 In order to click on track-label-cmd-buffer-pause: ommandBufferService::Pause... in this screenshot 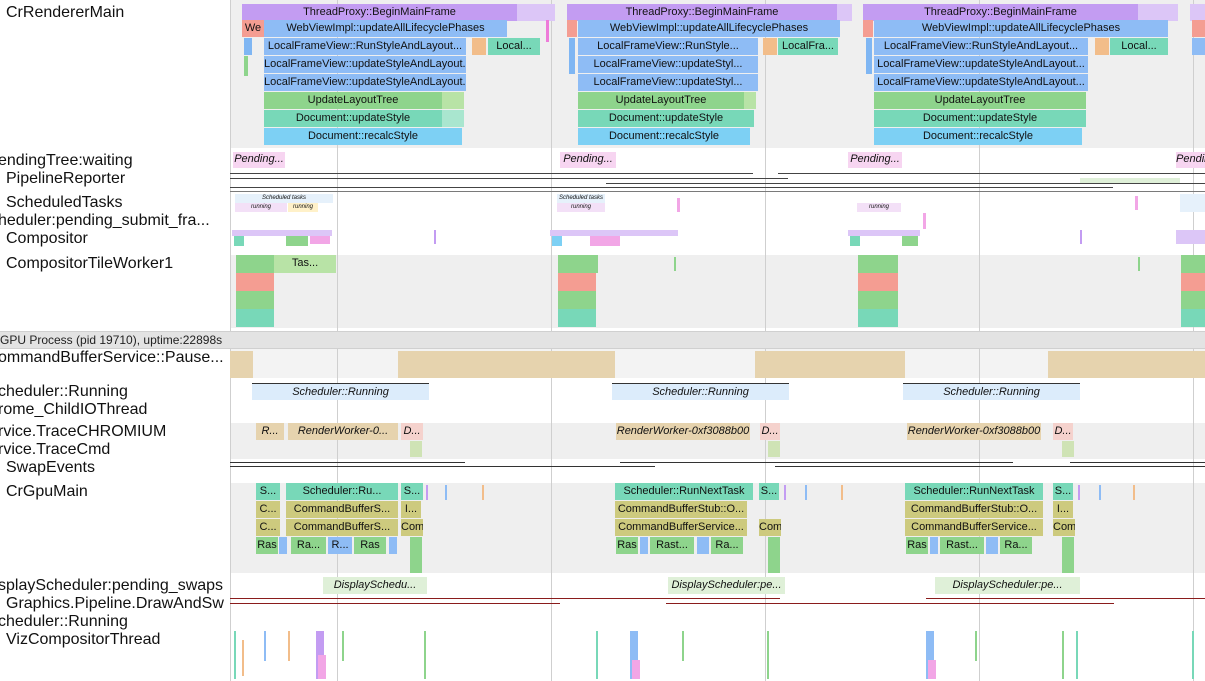, I will do `click(112, 357)`.